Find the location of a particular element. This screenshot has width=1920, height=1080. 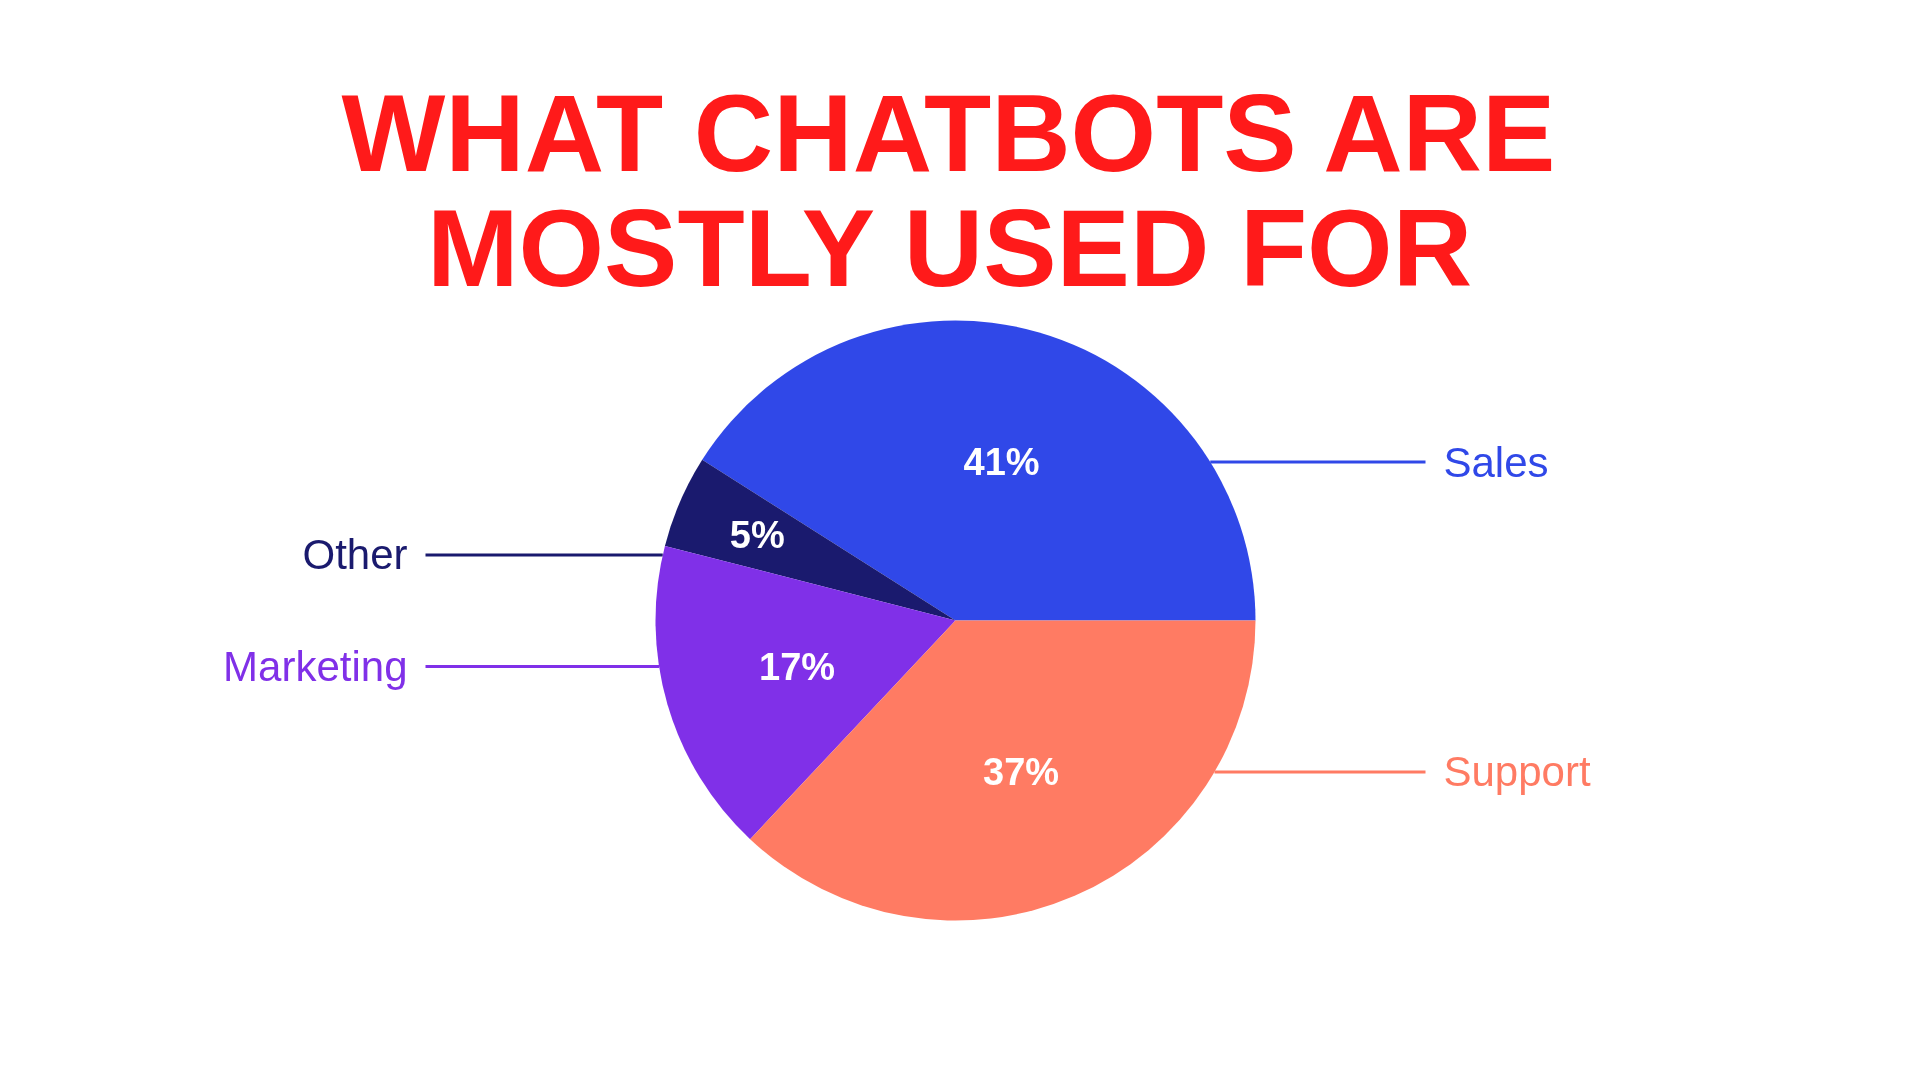

data-label: 5% is located at coordinates (757, 534).